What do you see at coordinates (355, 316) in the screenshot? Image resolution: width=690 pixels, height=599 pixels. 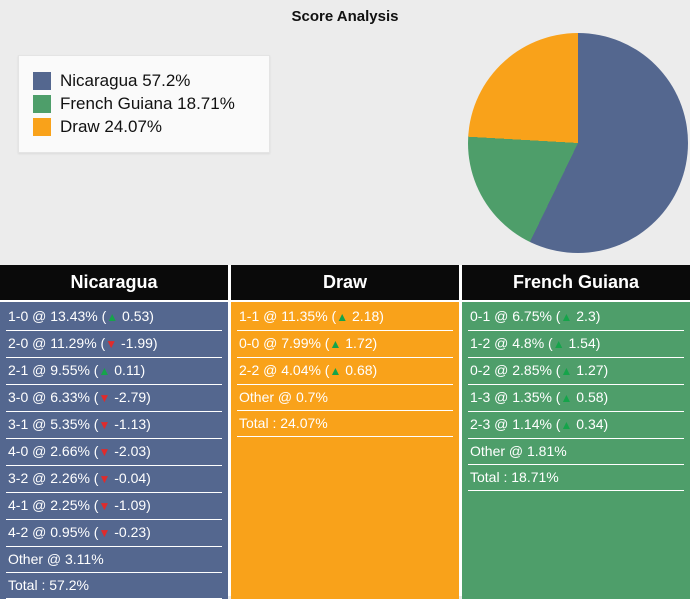 I see `delta-value: (▲ 2.18)` at bounding box center [355, 316].